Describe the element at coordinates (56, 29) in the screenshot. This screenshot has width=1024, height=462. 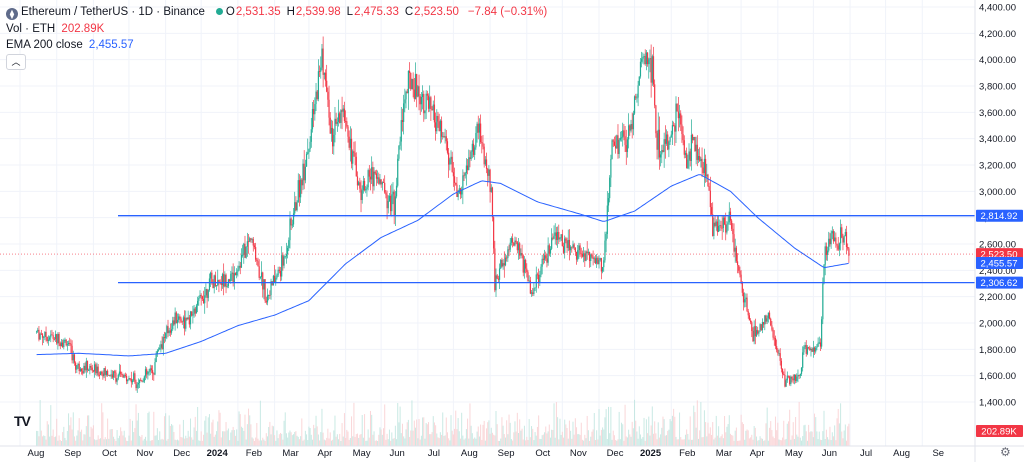
I see `volume-legend: Vol · ETH 202.89K` at that location.